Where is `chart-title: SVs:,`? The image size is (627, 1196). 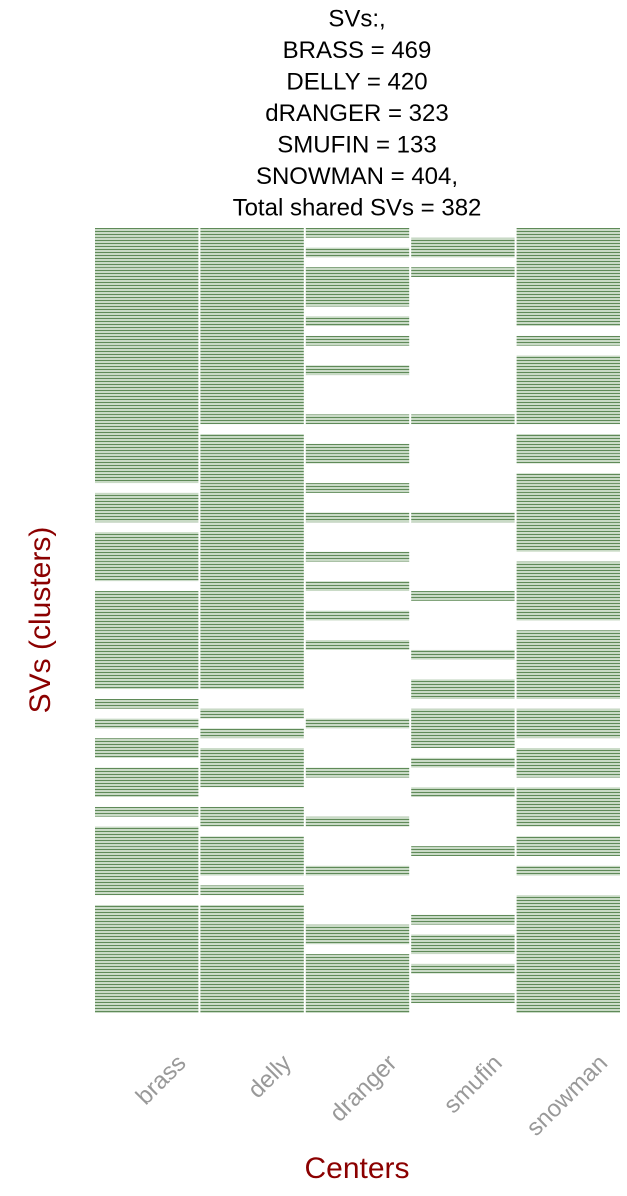 chart-title: SVs:, is located at coordinates (356, 18).